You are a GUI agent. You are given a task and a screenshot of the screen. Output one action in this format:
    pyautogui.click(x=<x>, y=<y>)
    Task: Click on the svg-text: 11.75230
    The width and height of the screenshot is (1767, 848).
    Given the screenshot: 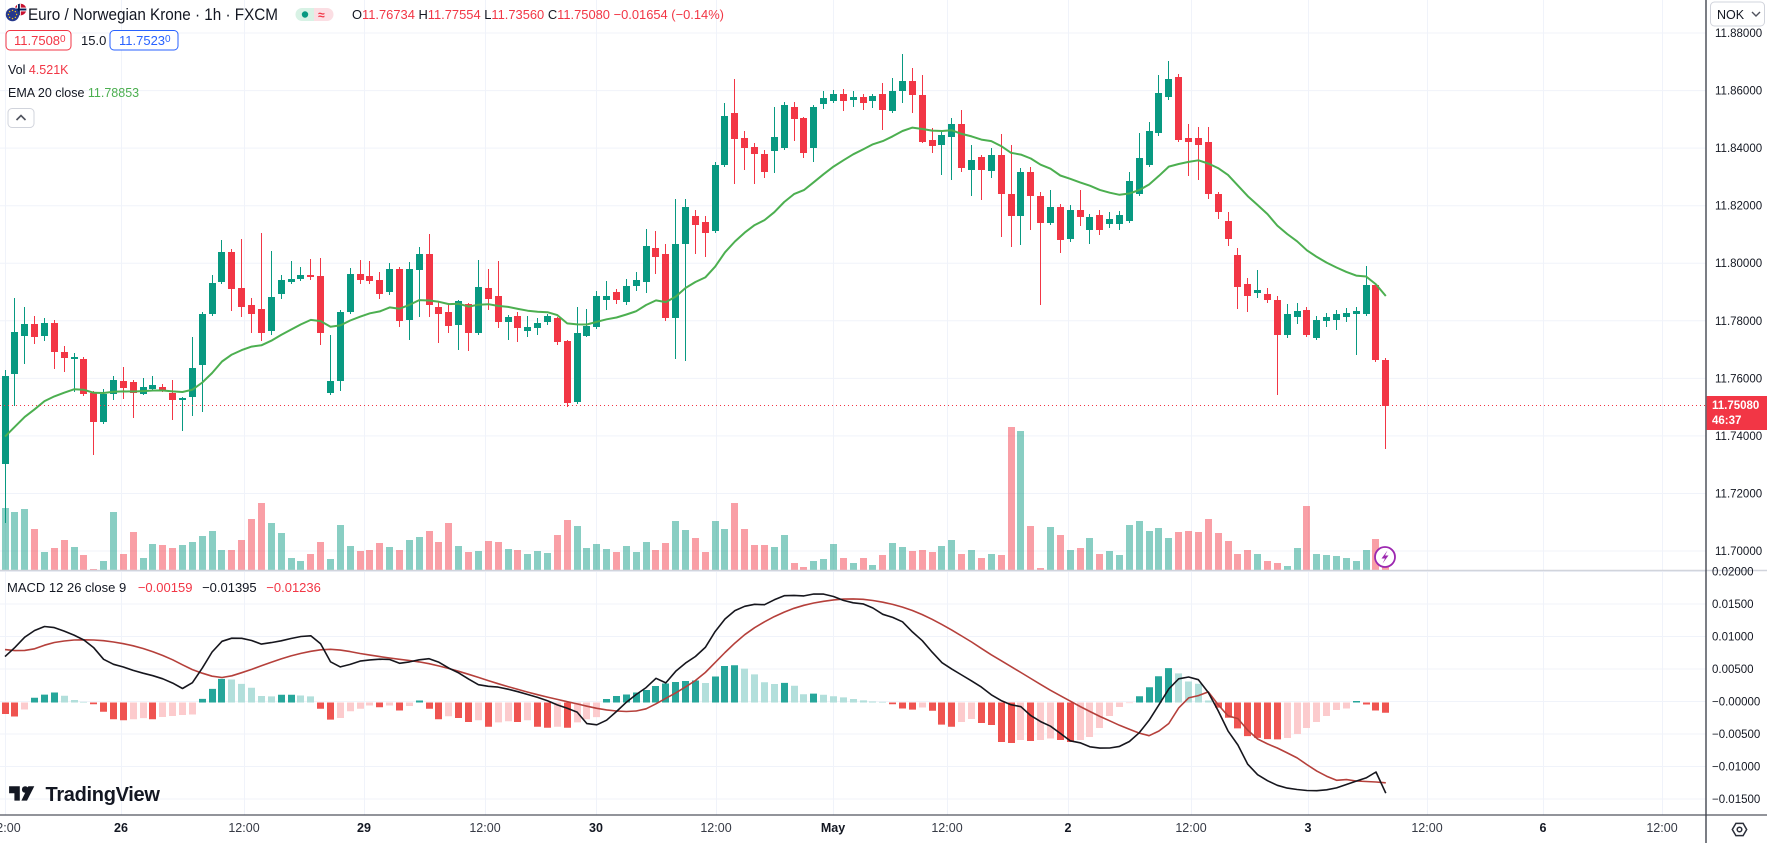 What is the action you would take?
    pyautogui.click(x=145, y=40)
    